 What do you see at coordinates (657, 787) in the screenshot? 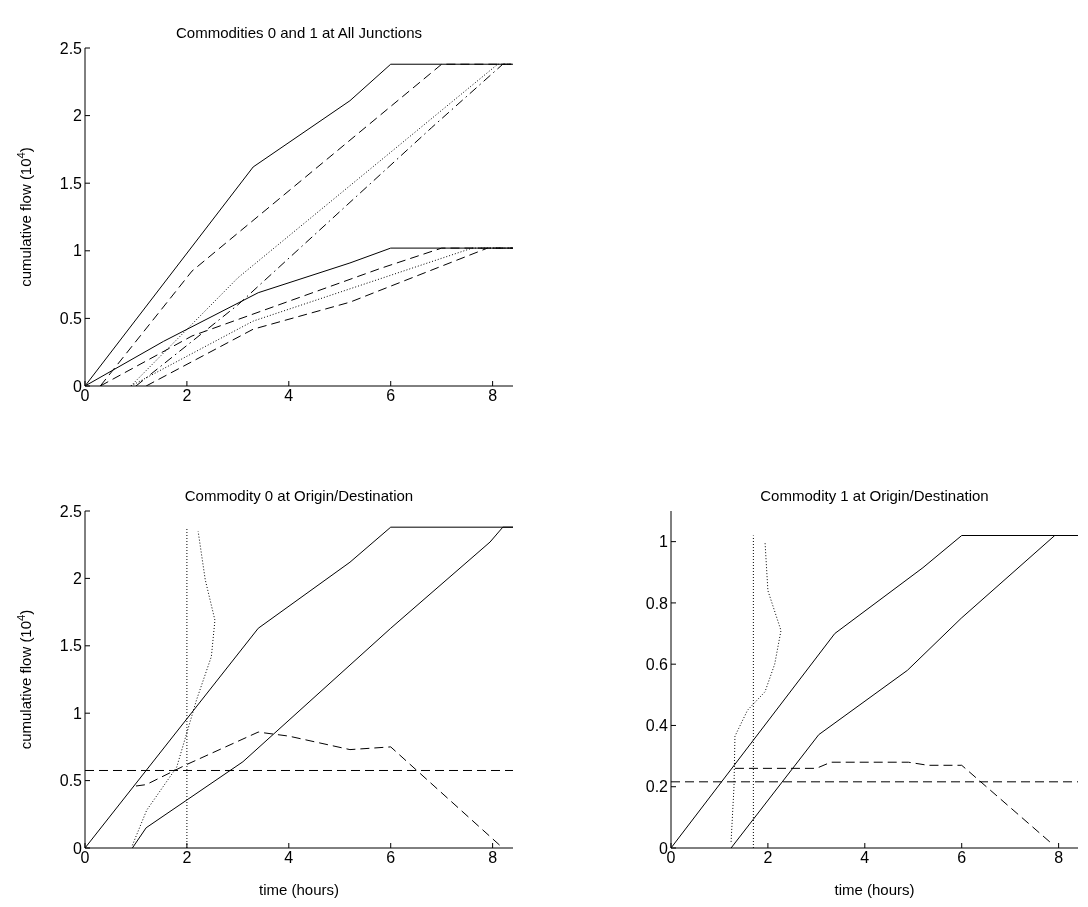
I see `y-tick-label: 0.2` at bounding box center [657, 787].